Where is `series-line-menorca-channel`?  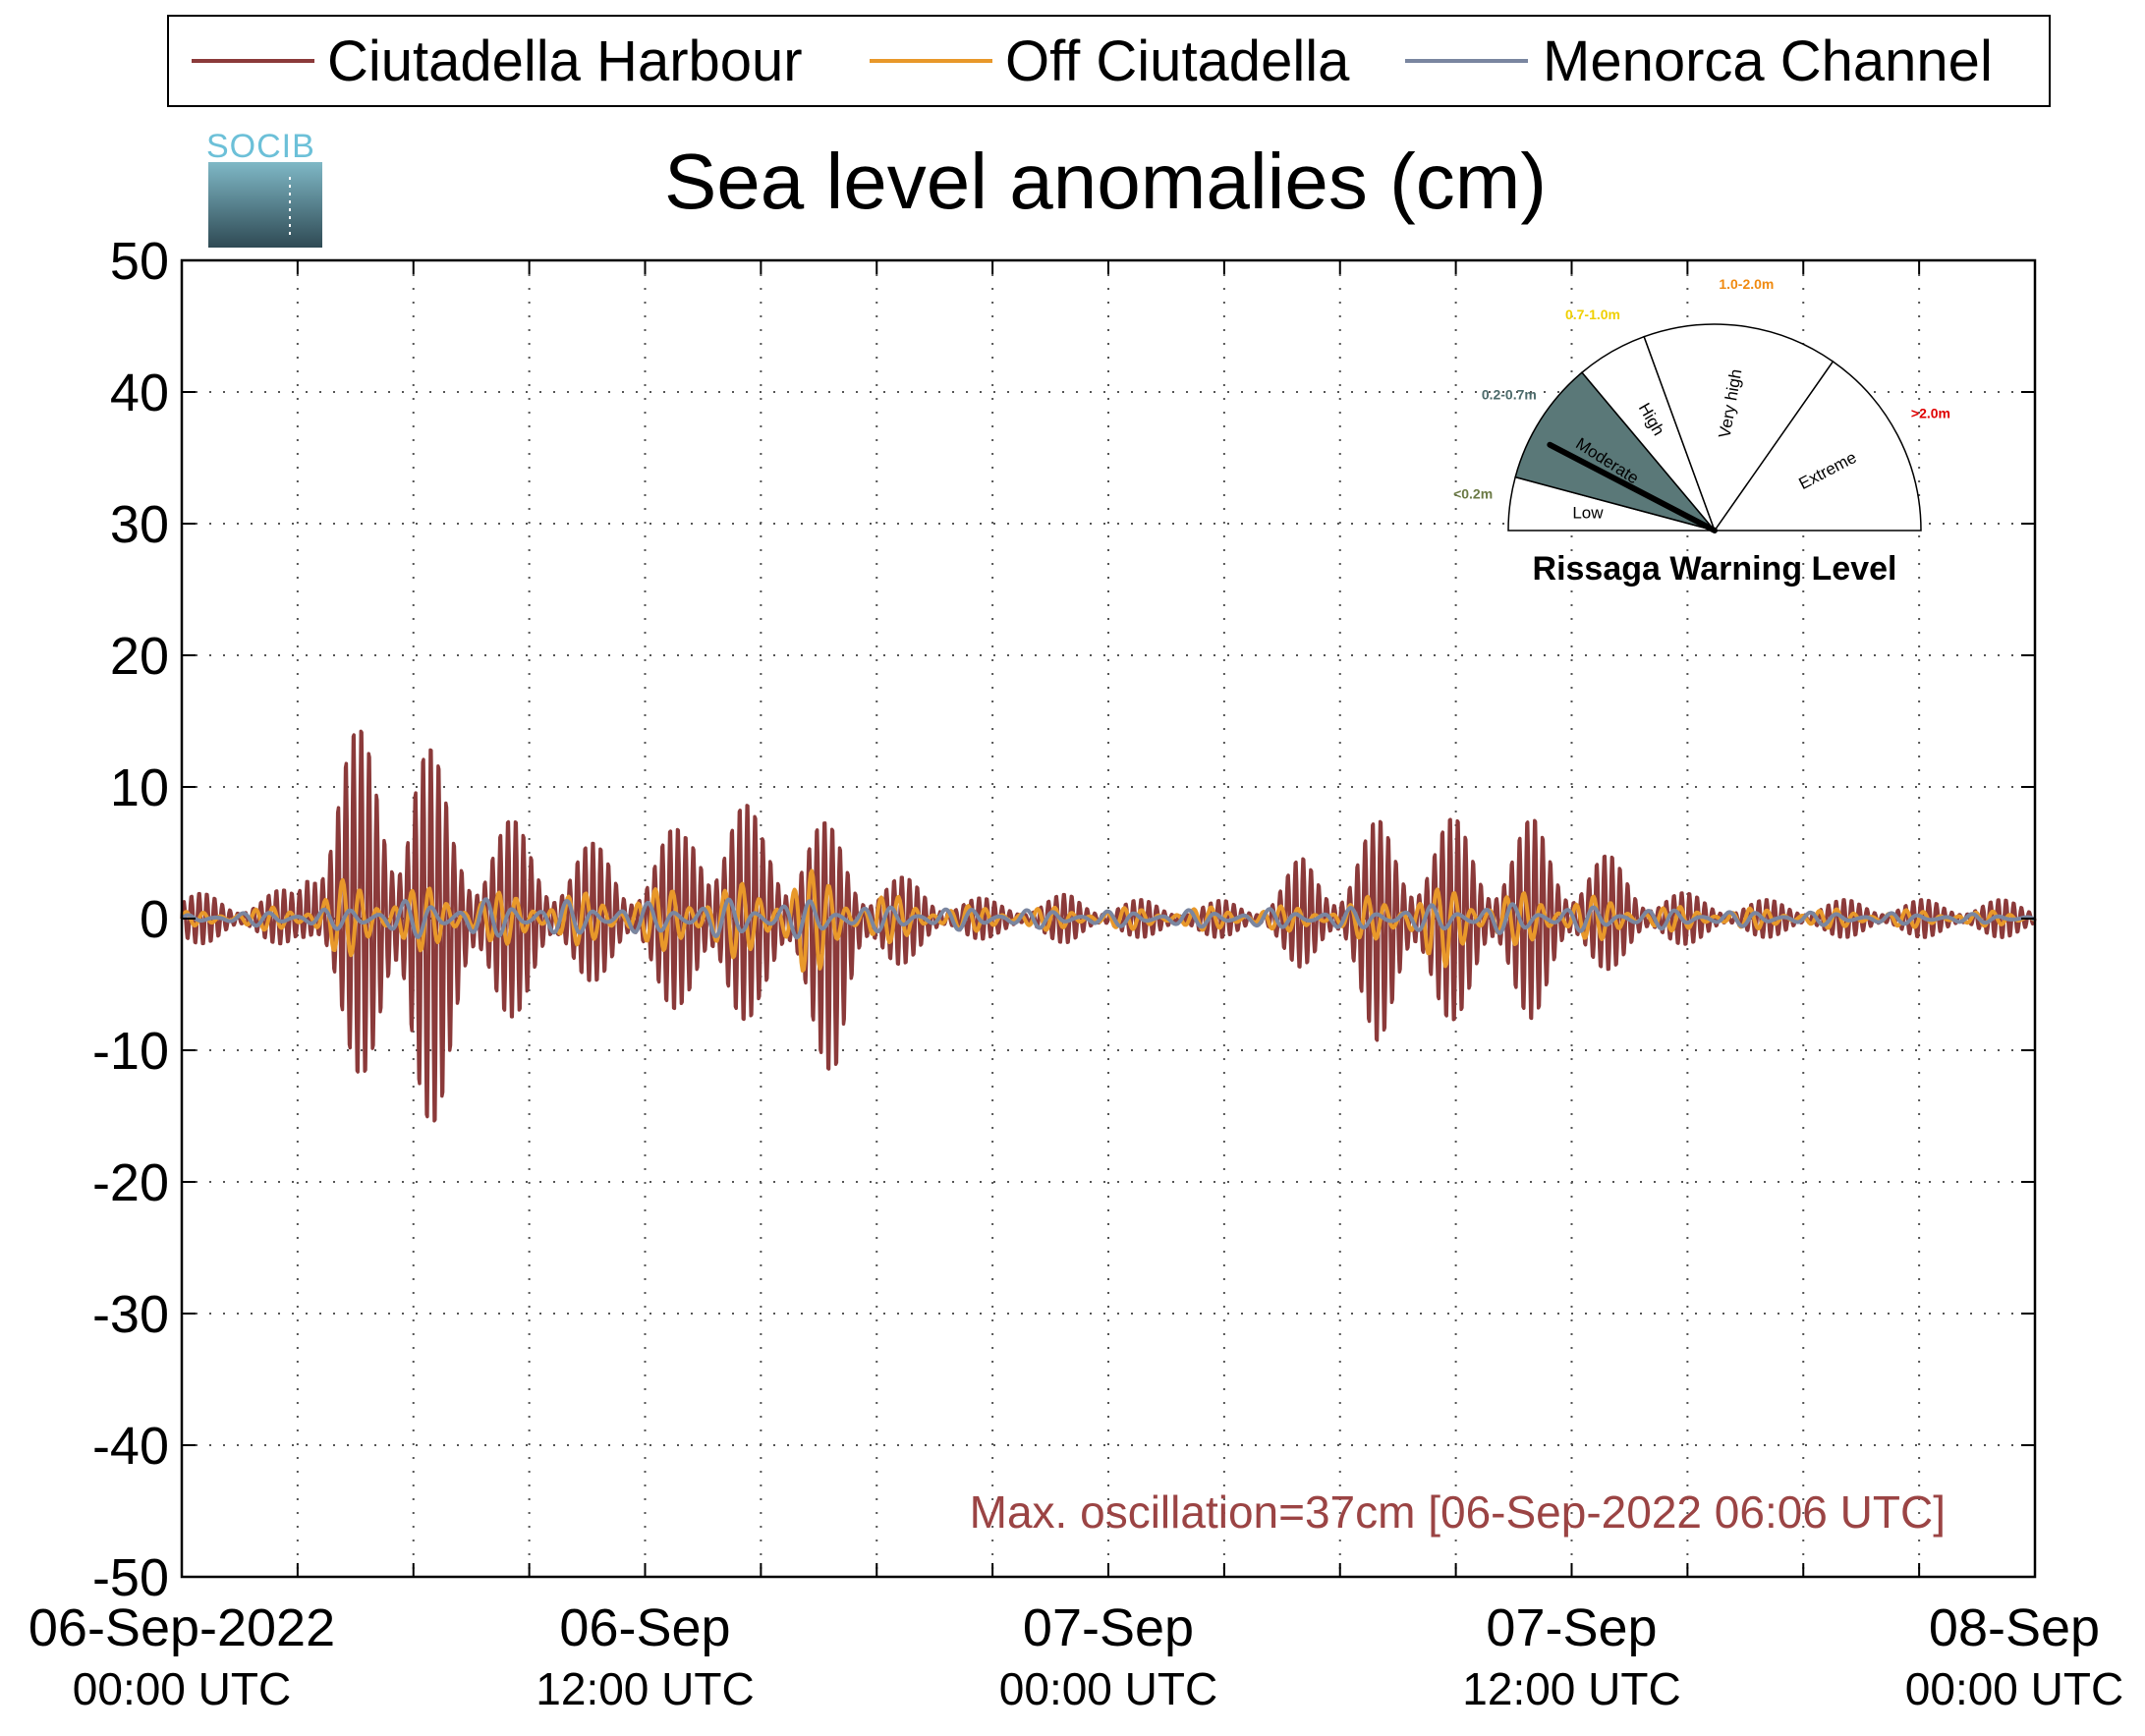
series-line-menorca-channel is located at coordinates (1108, 918).